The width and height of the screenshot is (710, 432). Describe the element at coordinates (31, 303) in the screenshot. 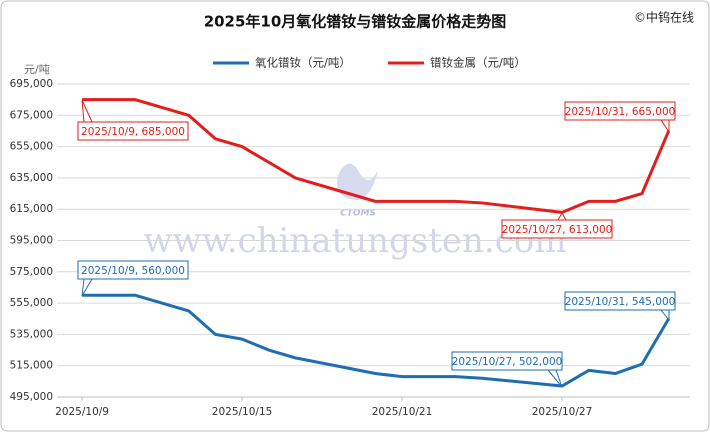

I see `y-tick-label: 555,000` at that location.